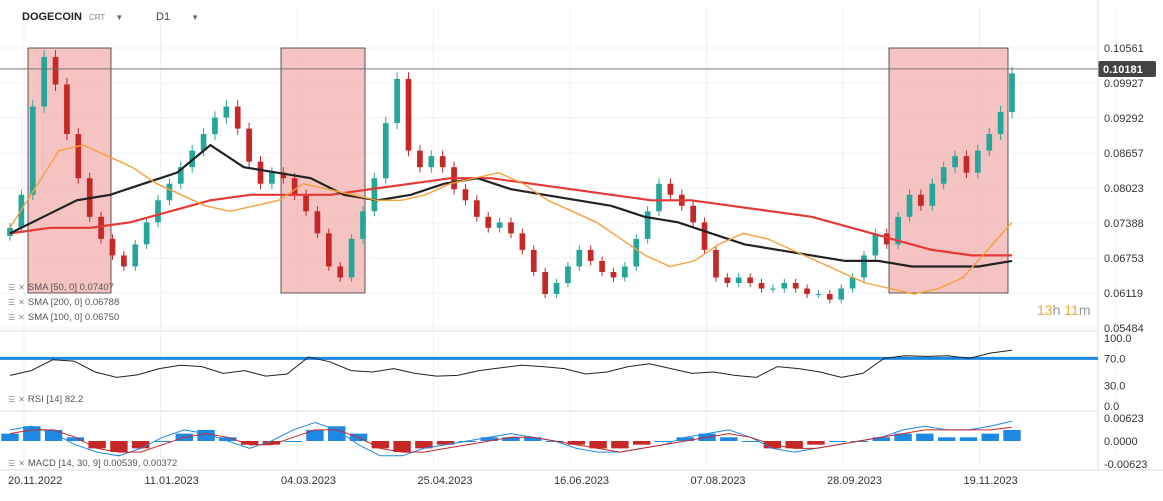 This screenshot has width=1163, height=501. Describe the element at coordinates (1124, 259) in the screenshot. I see `price-tick-label: 0.06753` at that location.